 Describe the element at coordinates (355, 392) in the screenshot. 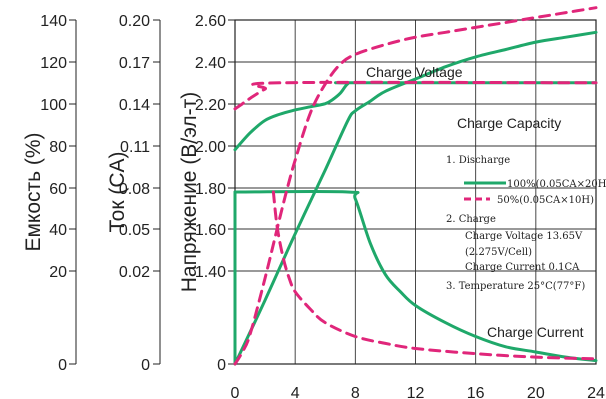

I see `x-tick-label-2: 8` at that location.